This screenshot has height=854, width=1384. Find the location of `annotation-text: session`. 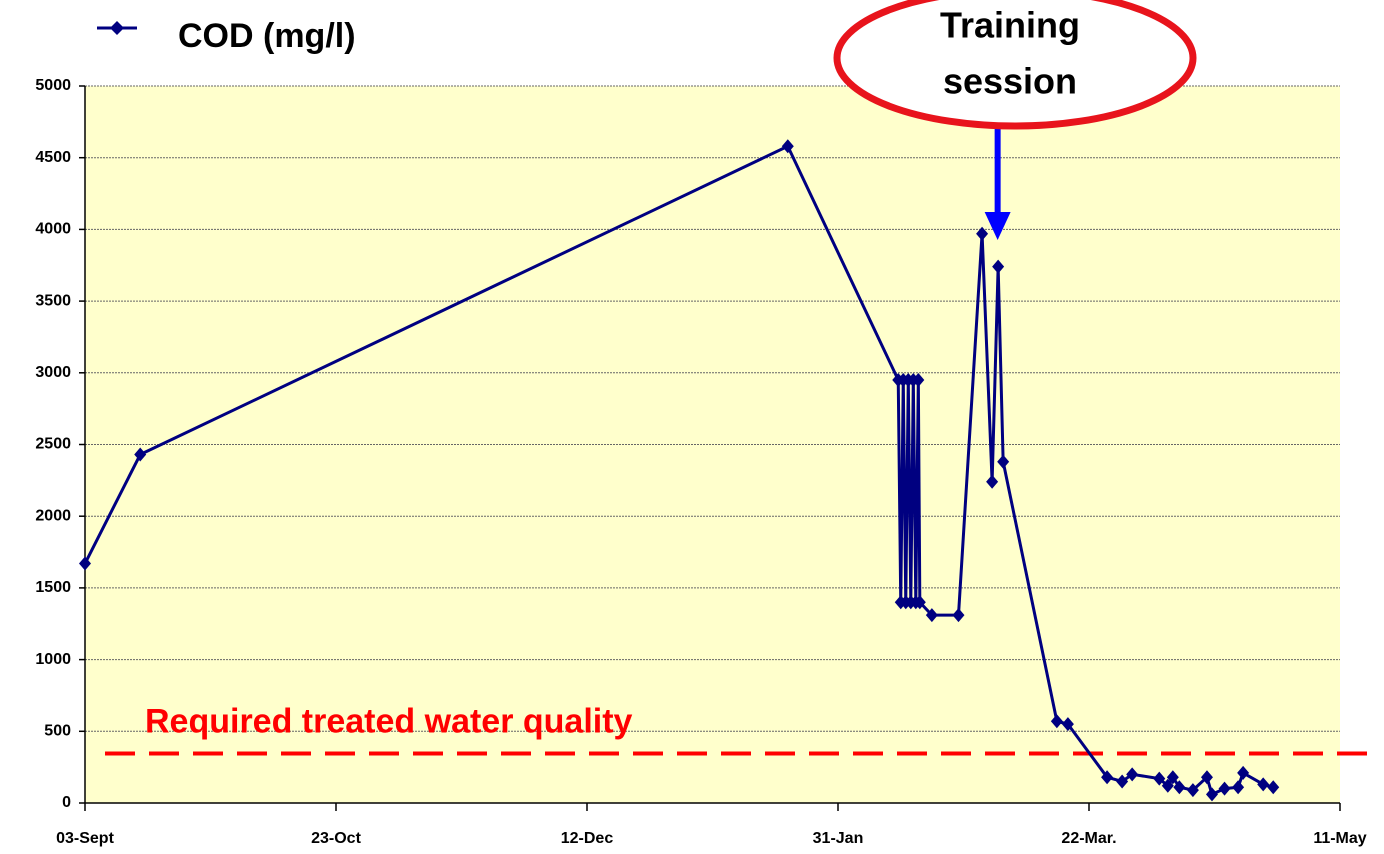

annotation-text: session is located at coordinates (1010, 81).